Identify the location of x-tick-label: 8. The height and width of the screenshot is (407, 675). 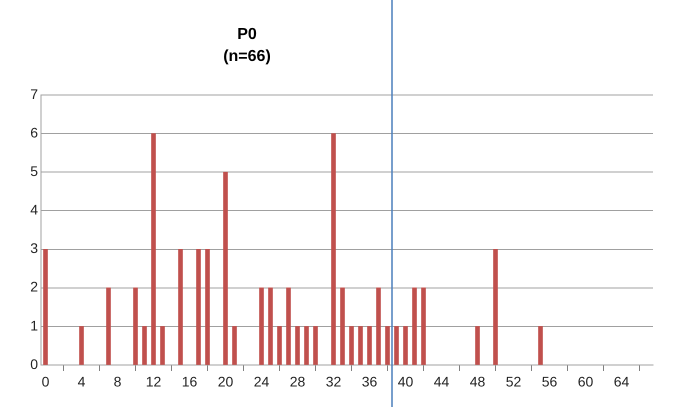
(118, 381).